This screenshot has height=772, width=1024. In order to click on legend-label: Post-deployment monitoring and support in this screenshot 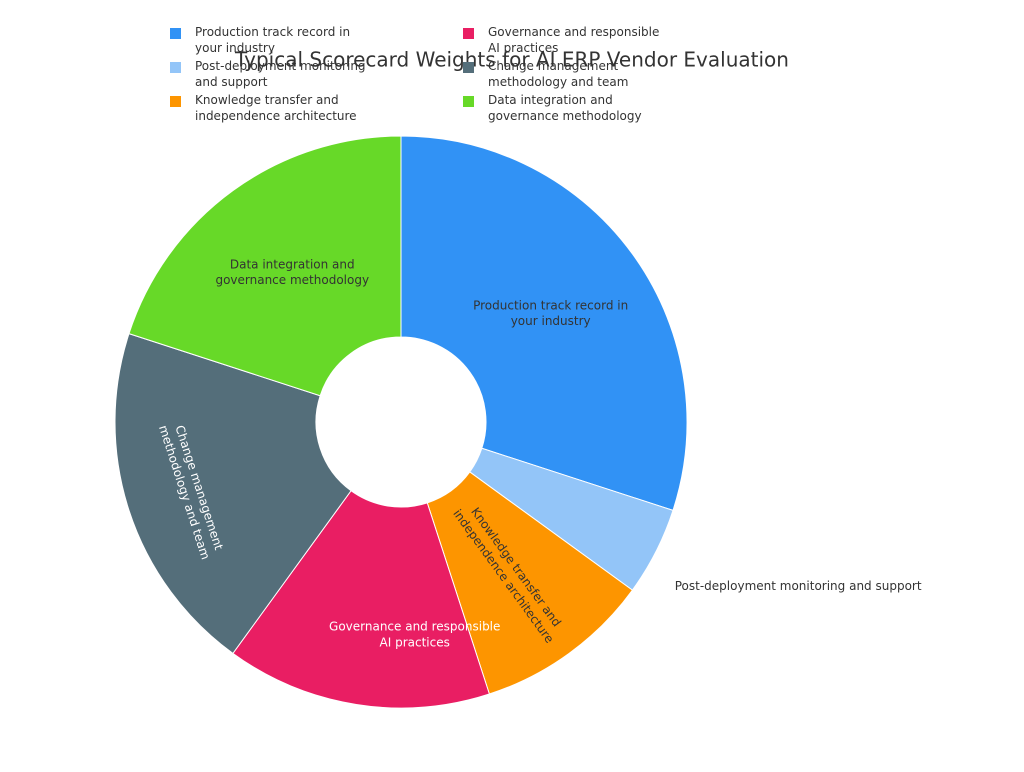, I will do `click(280, 74)`.